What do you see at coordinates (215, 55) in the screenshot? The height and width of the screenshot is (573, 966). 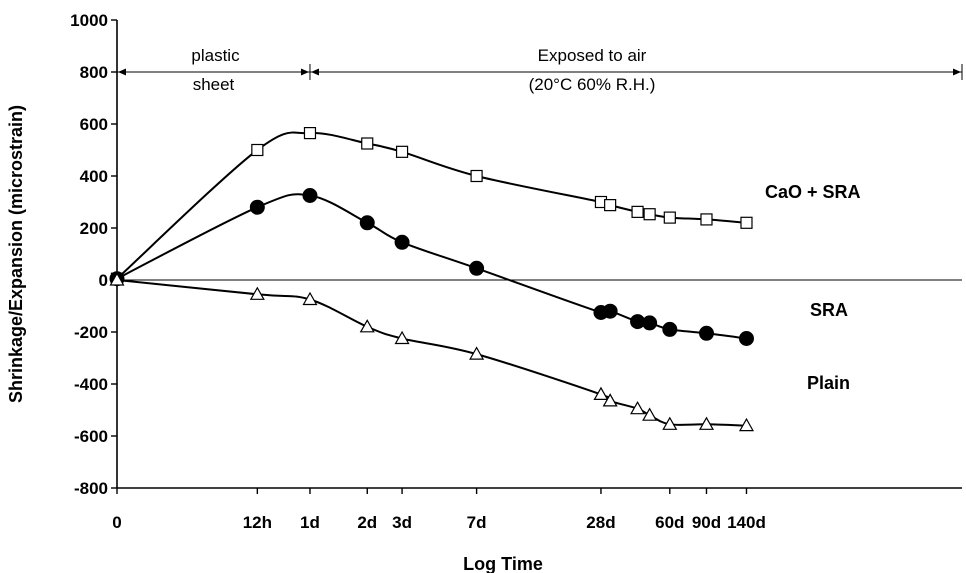 I see `annotation-plastic: plastic` at bounding box center [215, 55].